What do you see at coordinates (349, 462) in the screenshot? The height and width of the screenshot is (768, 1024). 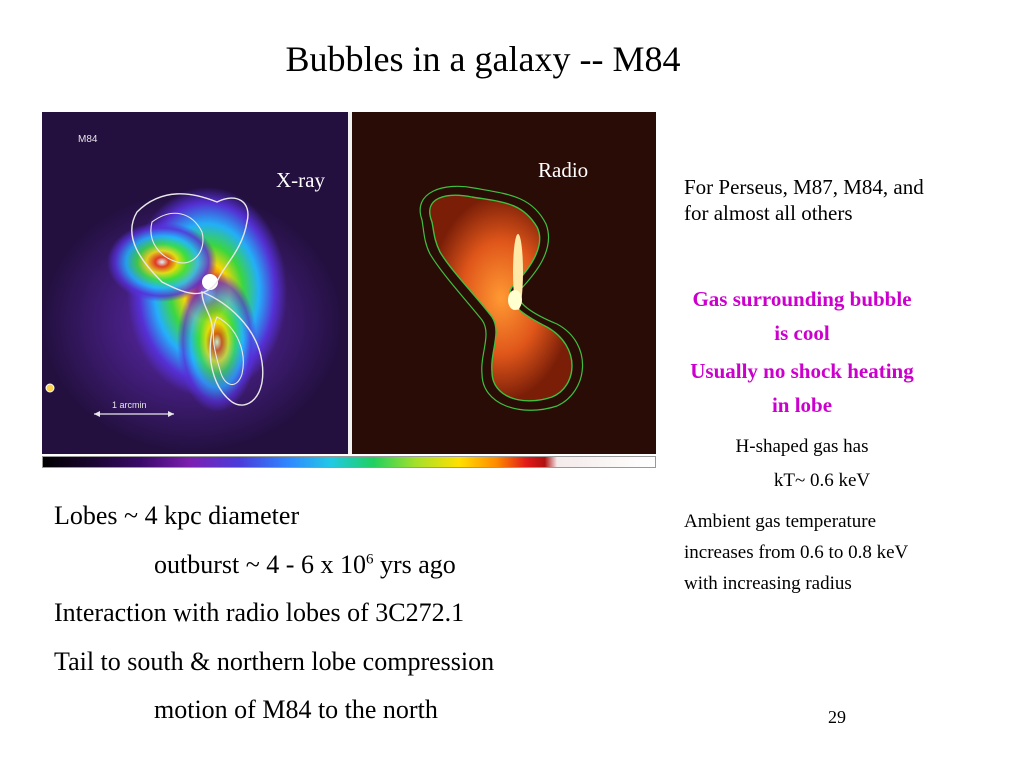 I see `color-scale-bar` at bounding box center [349, 462].